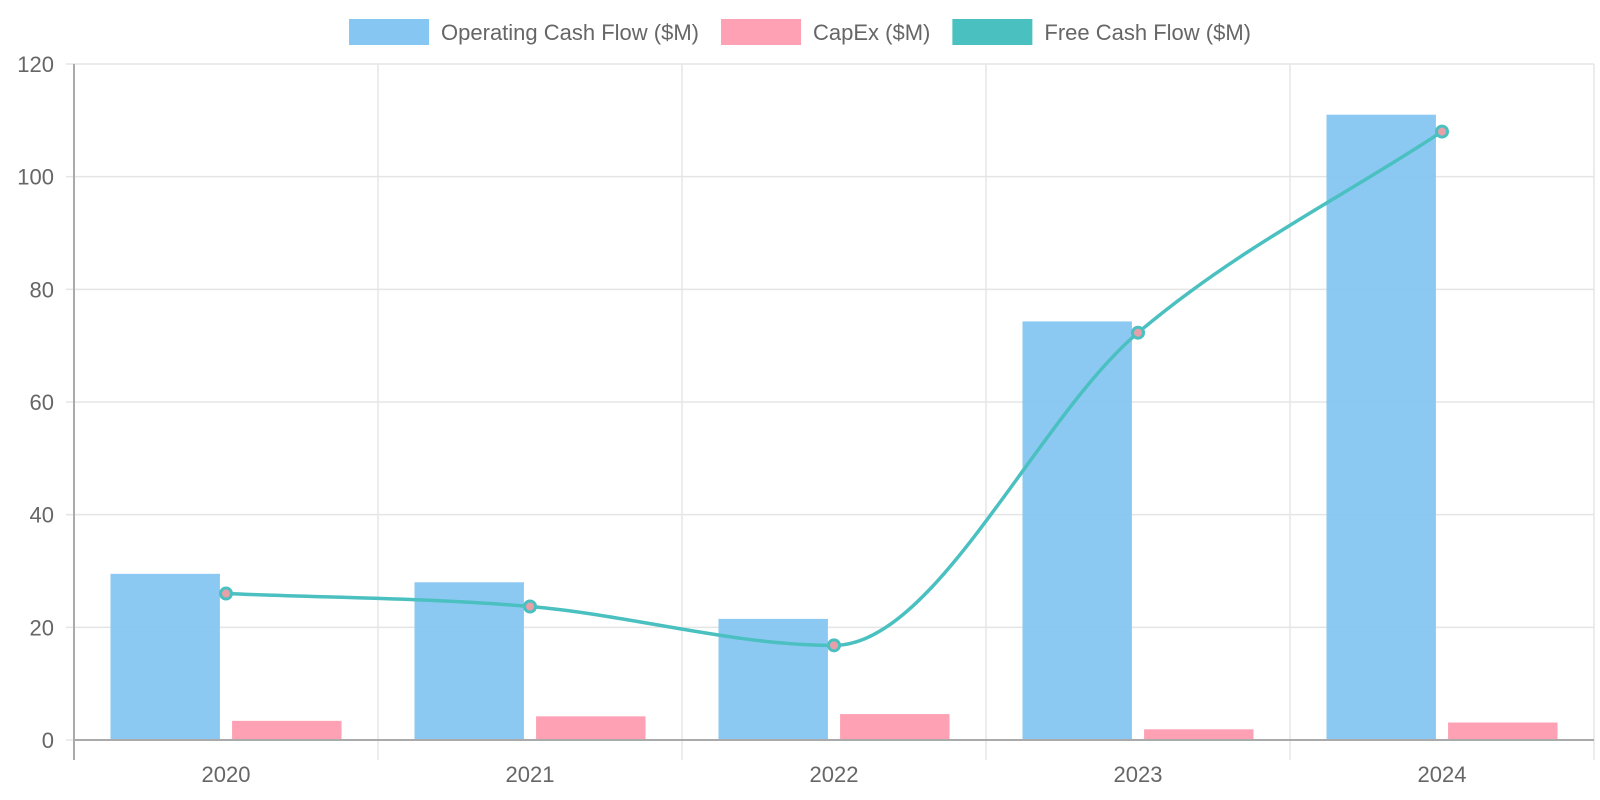 This screenshot has height=800, width=1600. Describe the element at coordinates (570, 32) in the screenshot. I see `legend-label-operating-cash-flow: Operating Cash Flow ($M)` at that location.